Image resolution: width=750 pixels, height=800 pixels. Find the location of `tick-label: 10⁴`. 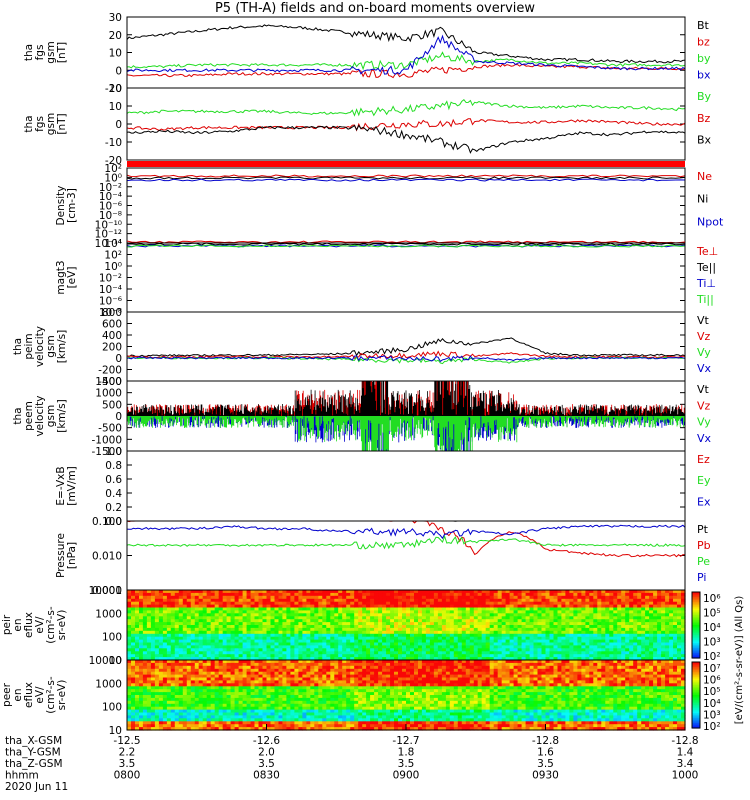

tick-label: 10⁴ is located at coordinates (113, 244).